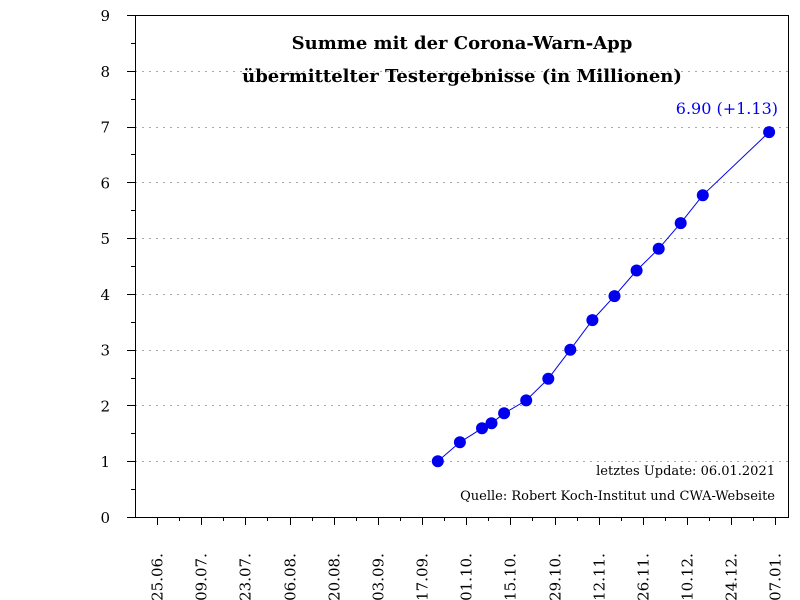 The width and height of the screenshot is (800, 600). What do you see at coordinates (467, 576) in the screenshot?
I see `x-tick-label: 01.10.` at bounding box center [467, 576].